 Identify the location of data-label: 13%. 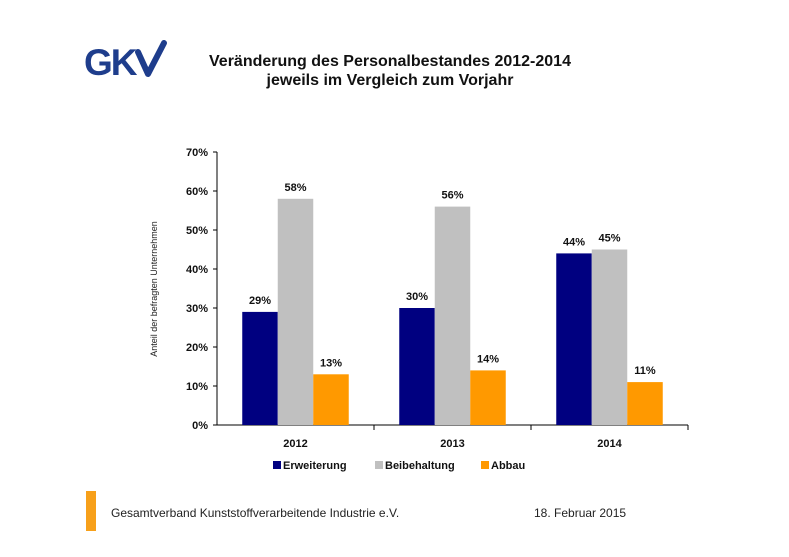
(331, 363).